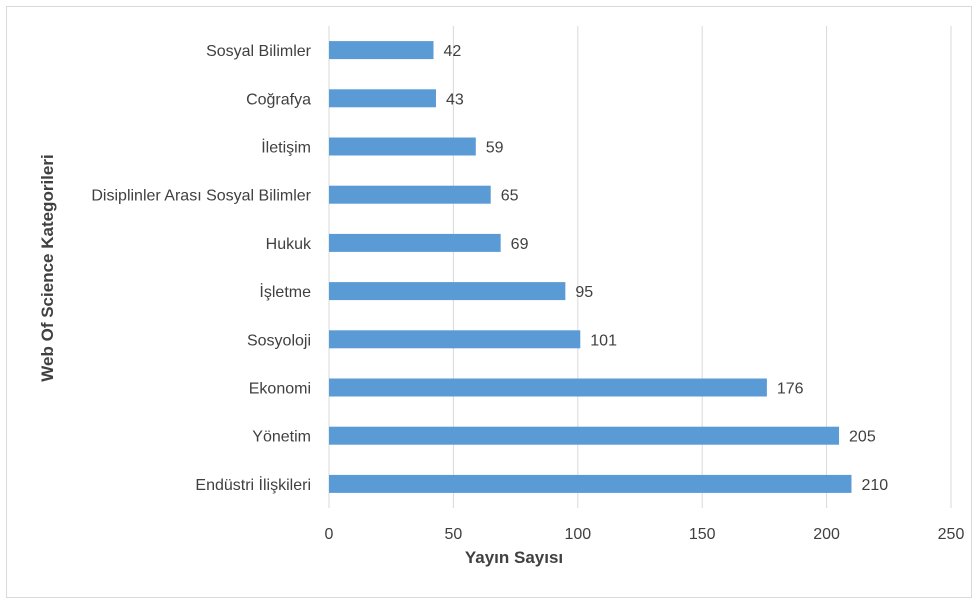 The height and width of the screenshot is (605, 979). I want to click on y-axis-title: Web Of Science Kategorileri, so click(47, 267).